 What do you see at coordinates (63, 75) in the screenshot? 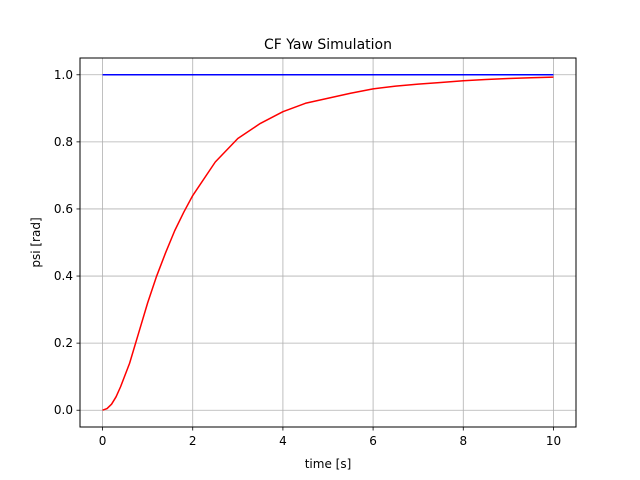
I see `y-tick-label: 1.0` at bounding box center [63, 75].